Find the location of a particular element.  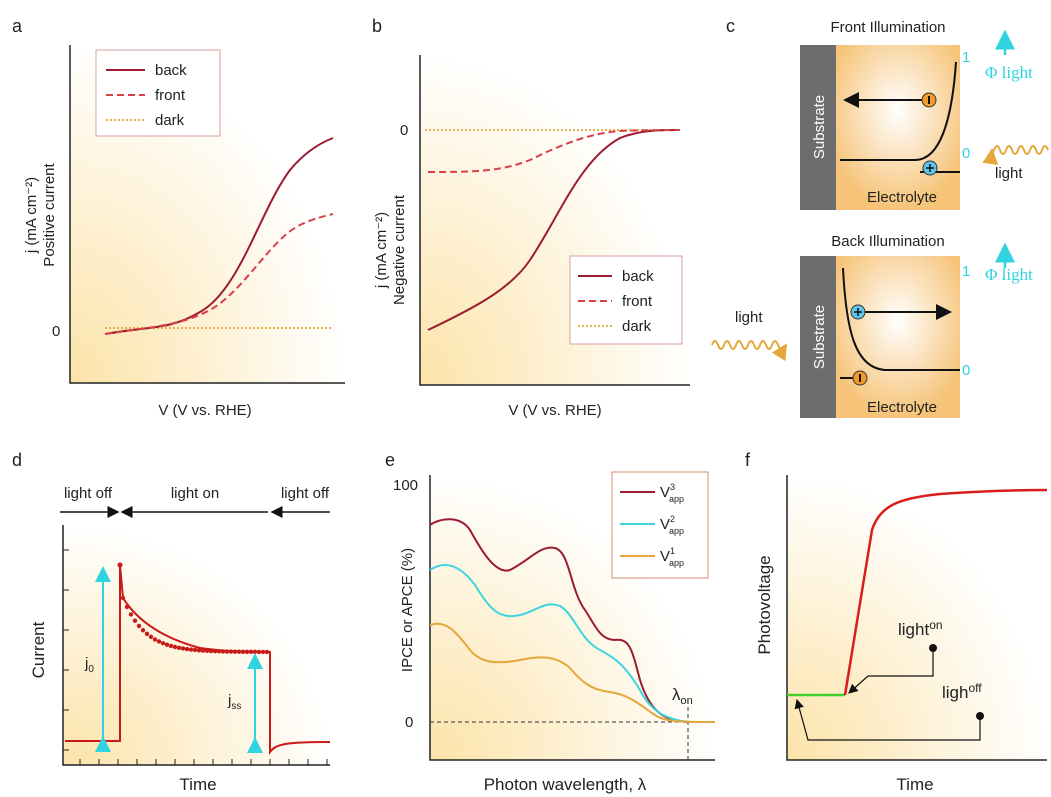

subscript: 0 is located at coordinates (91, 669).